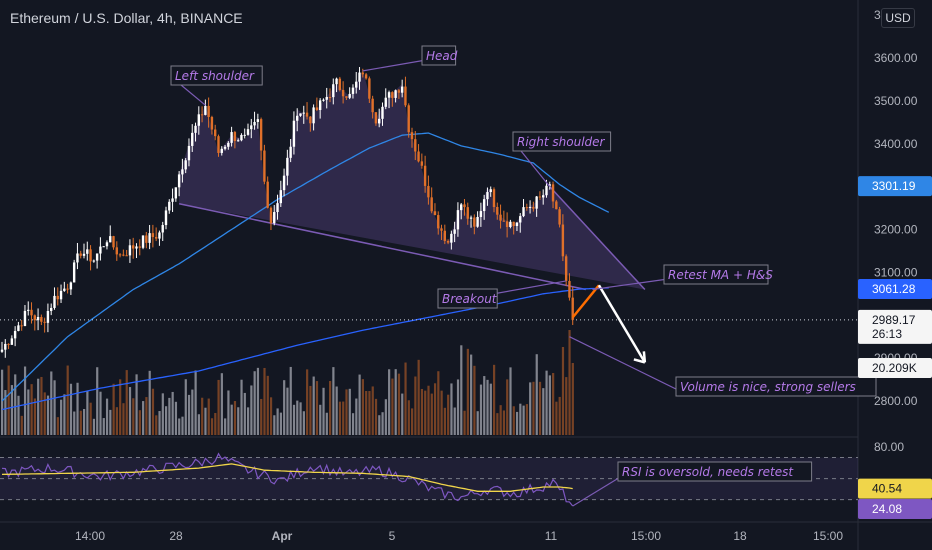 This screenshot has width=932, height=550. What do you see at coordinates (410, 58) in the screenshot?
I see `annotation-head: Head` at bounding box center [410, 58].